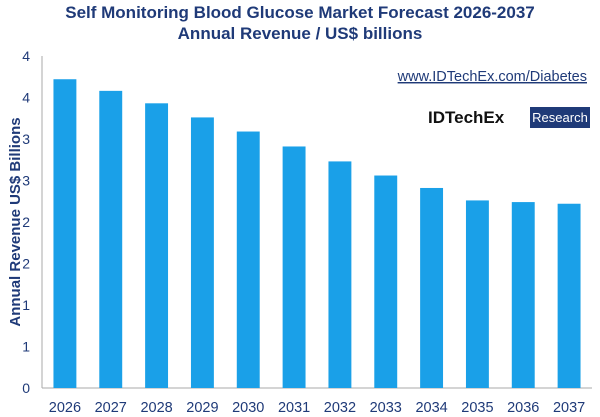 The height and width of the screenshot is (417, 600). I want to click on bar-2032, so click(340, 274).